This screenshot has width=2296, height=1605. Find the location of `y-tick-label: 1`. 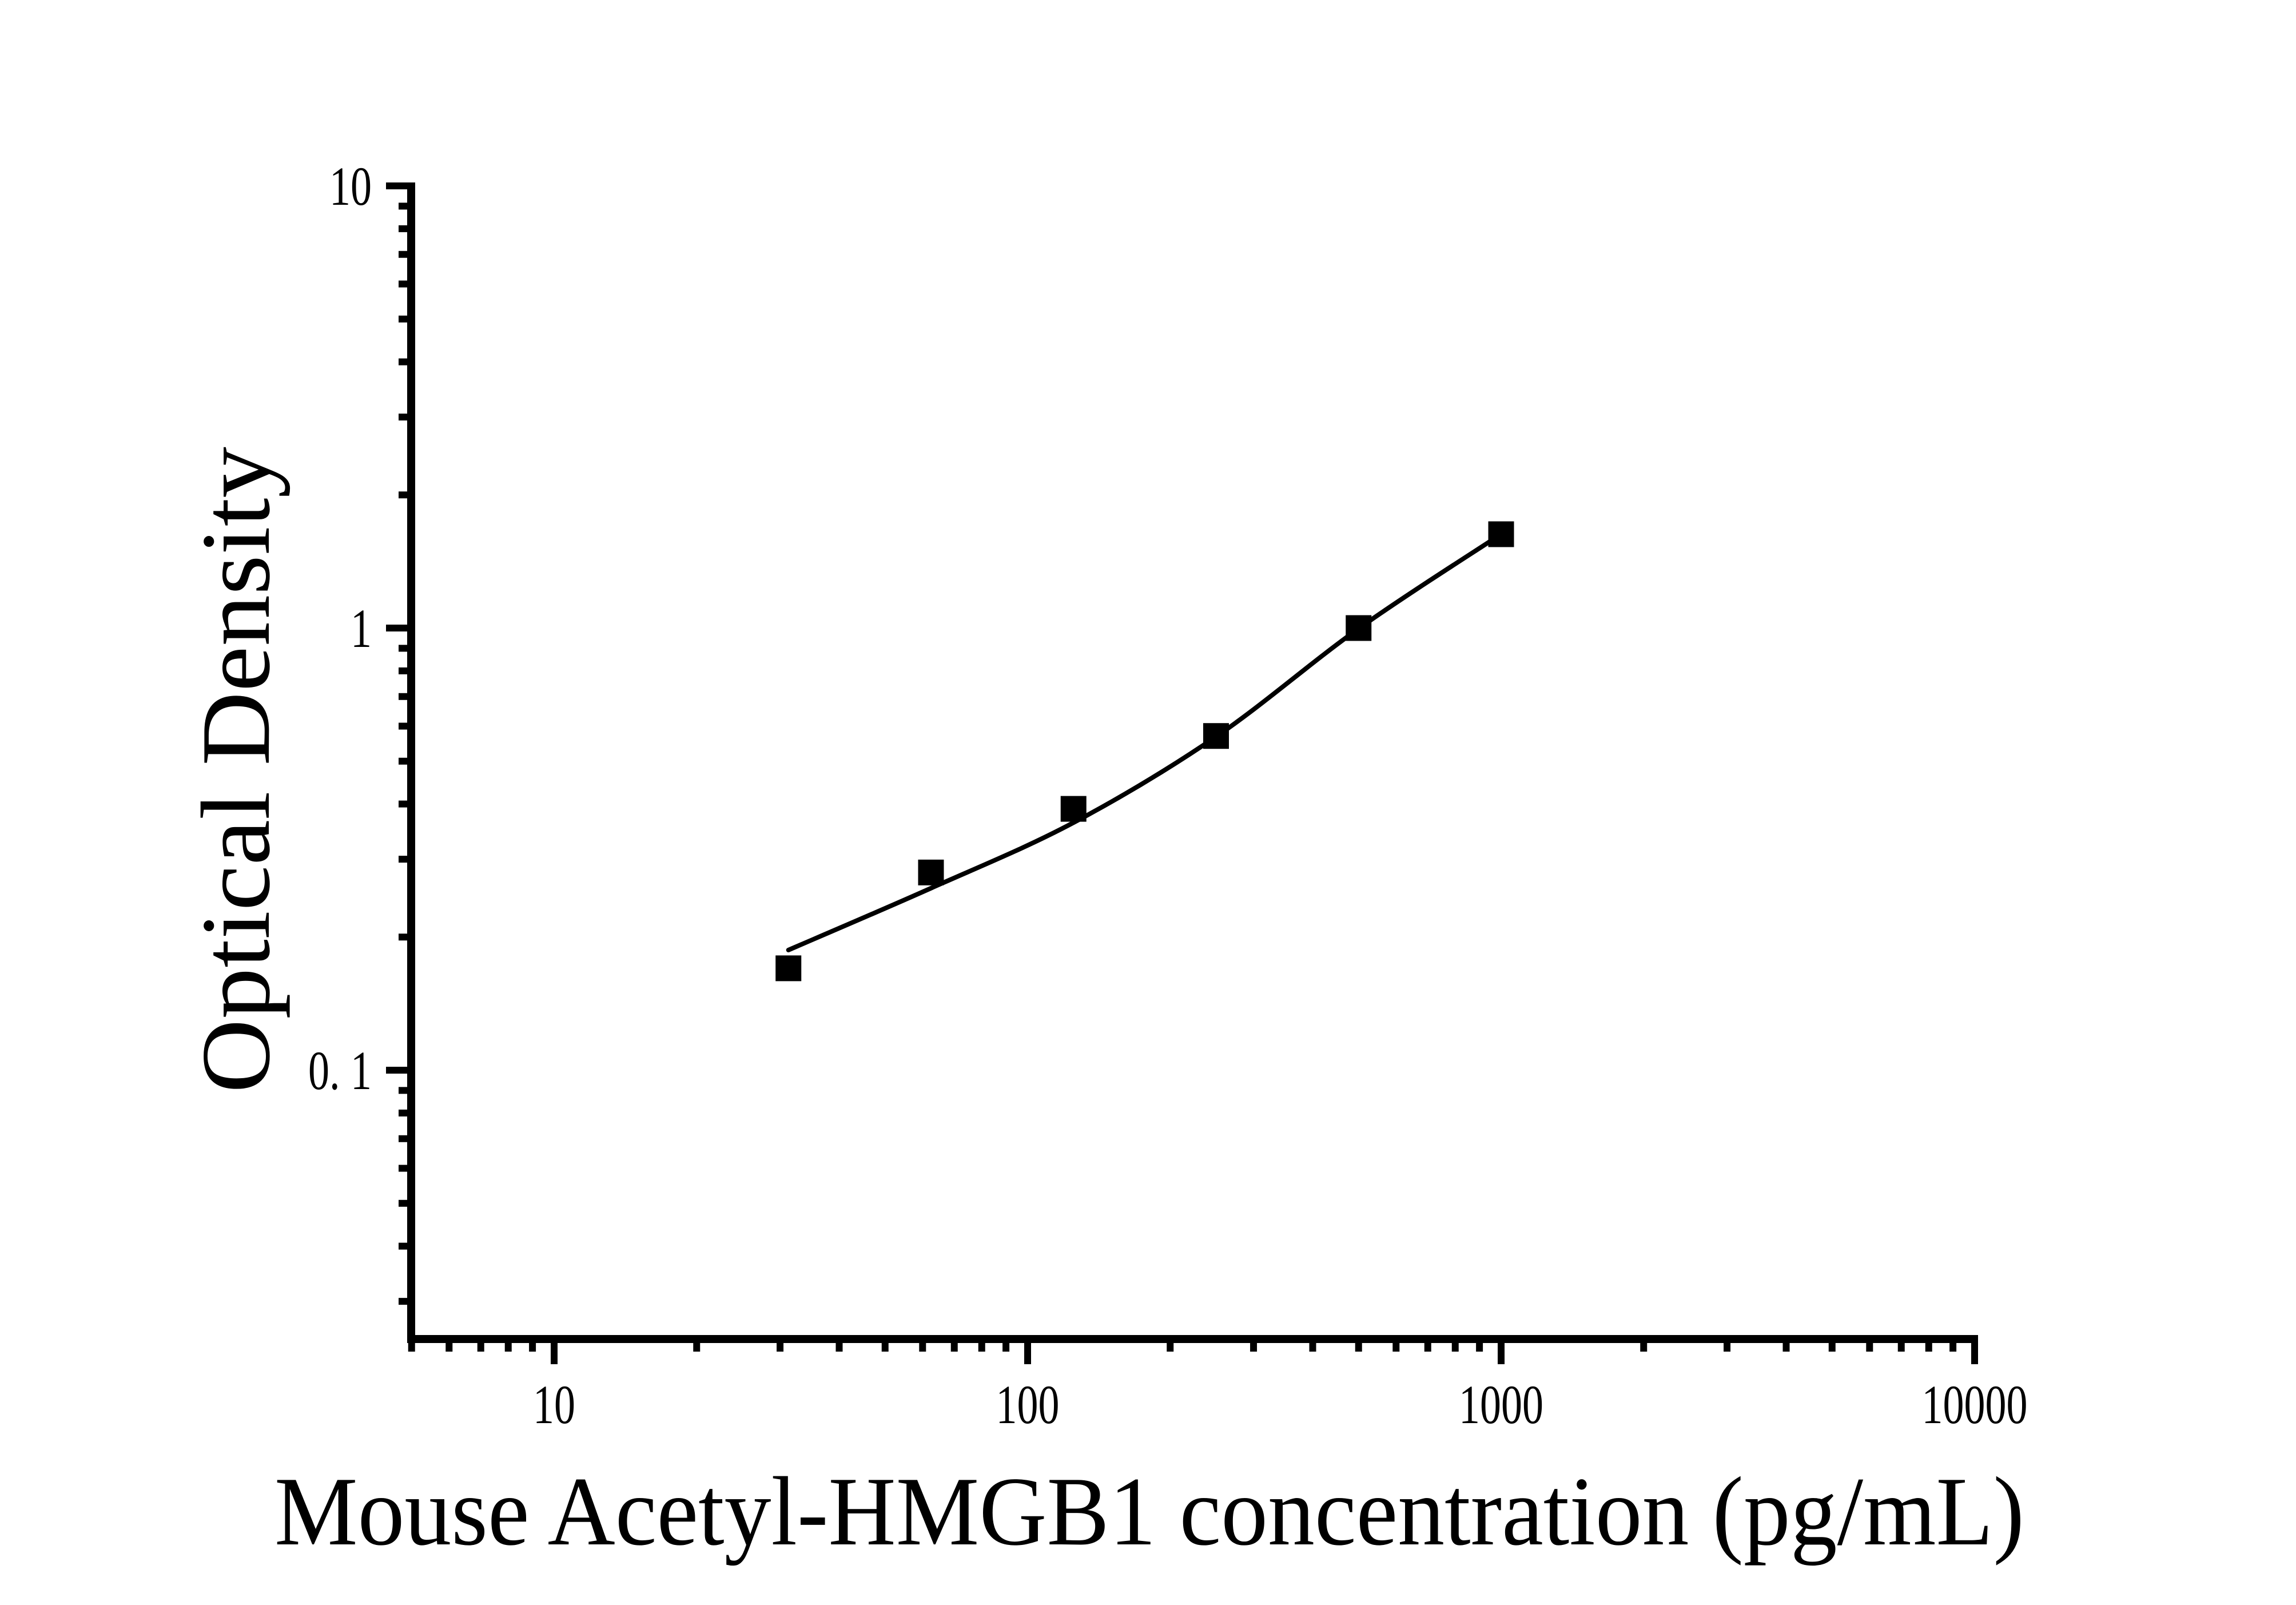

y-tick-label: 1 is located at coordinates (361, 628).